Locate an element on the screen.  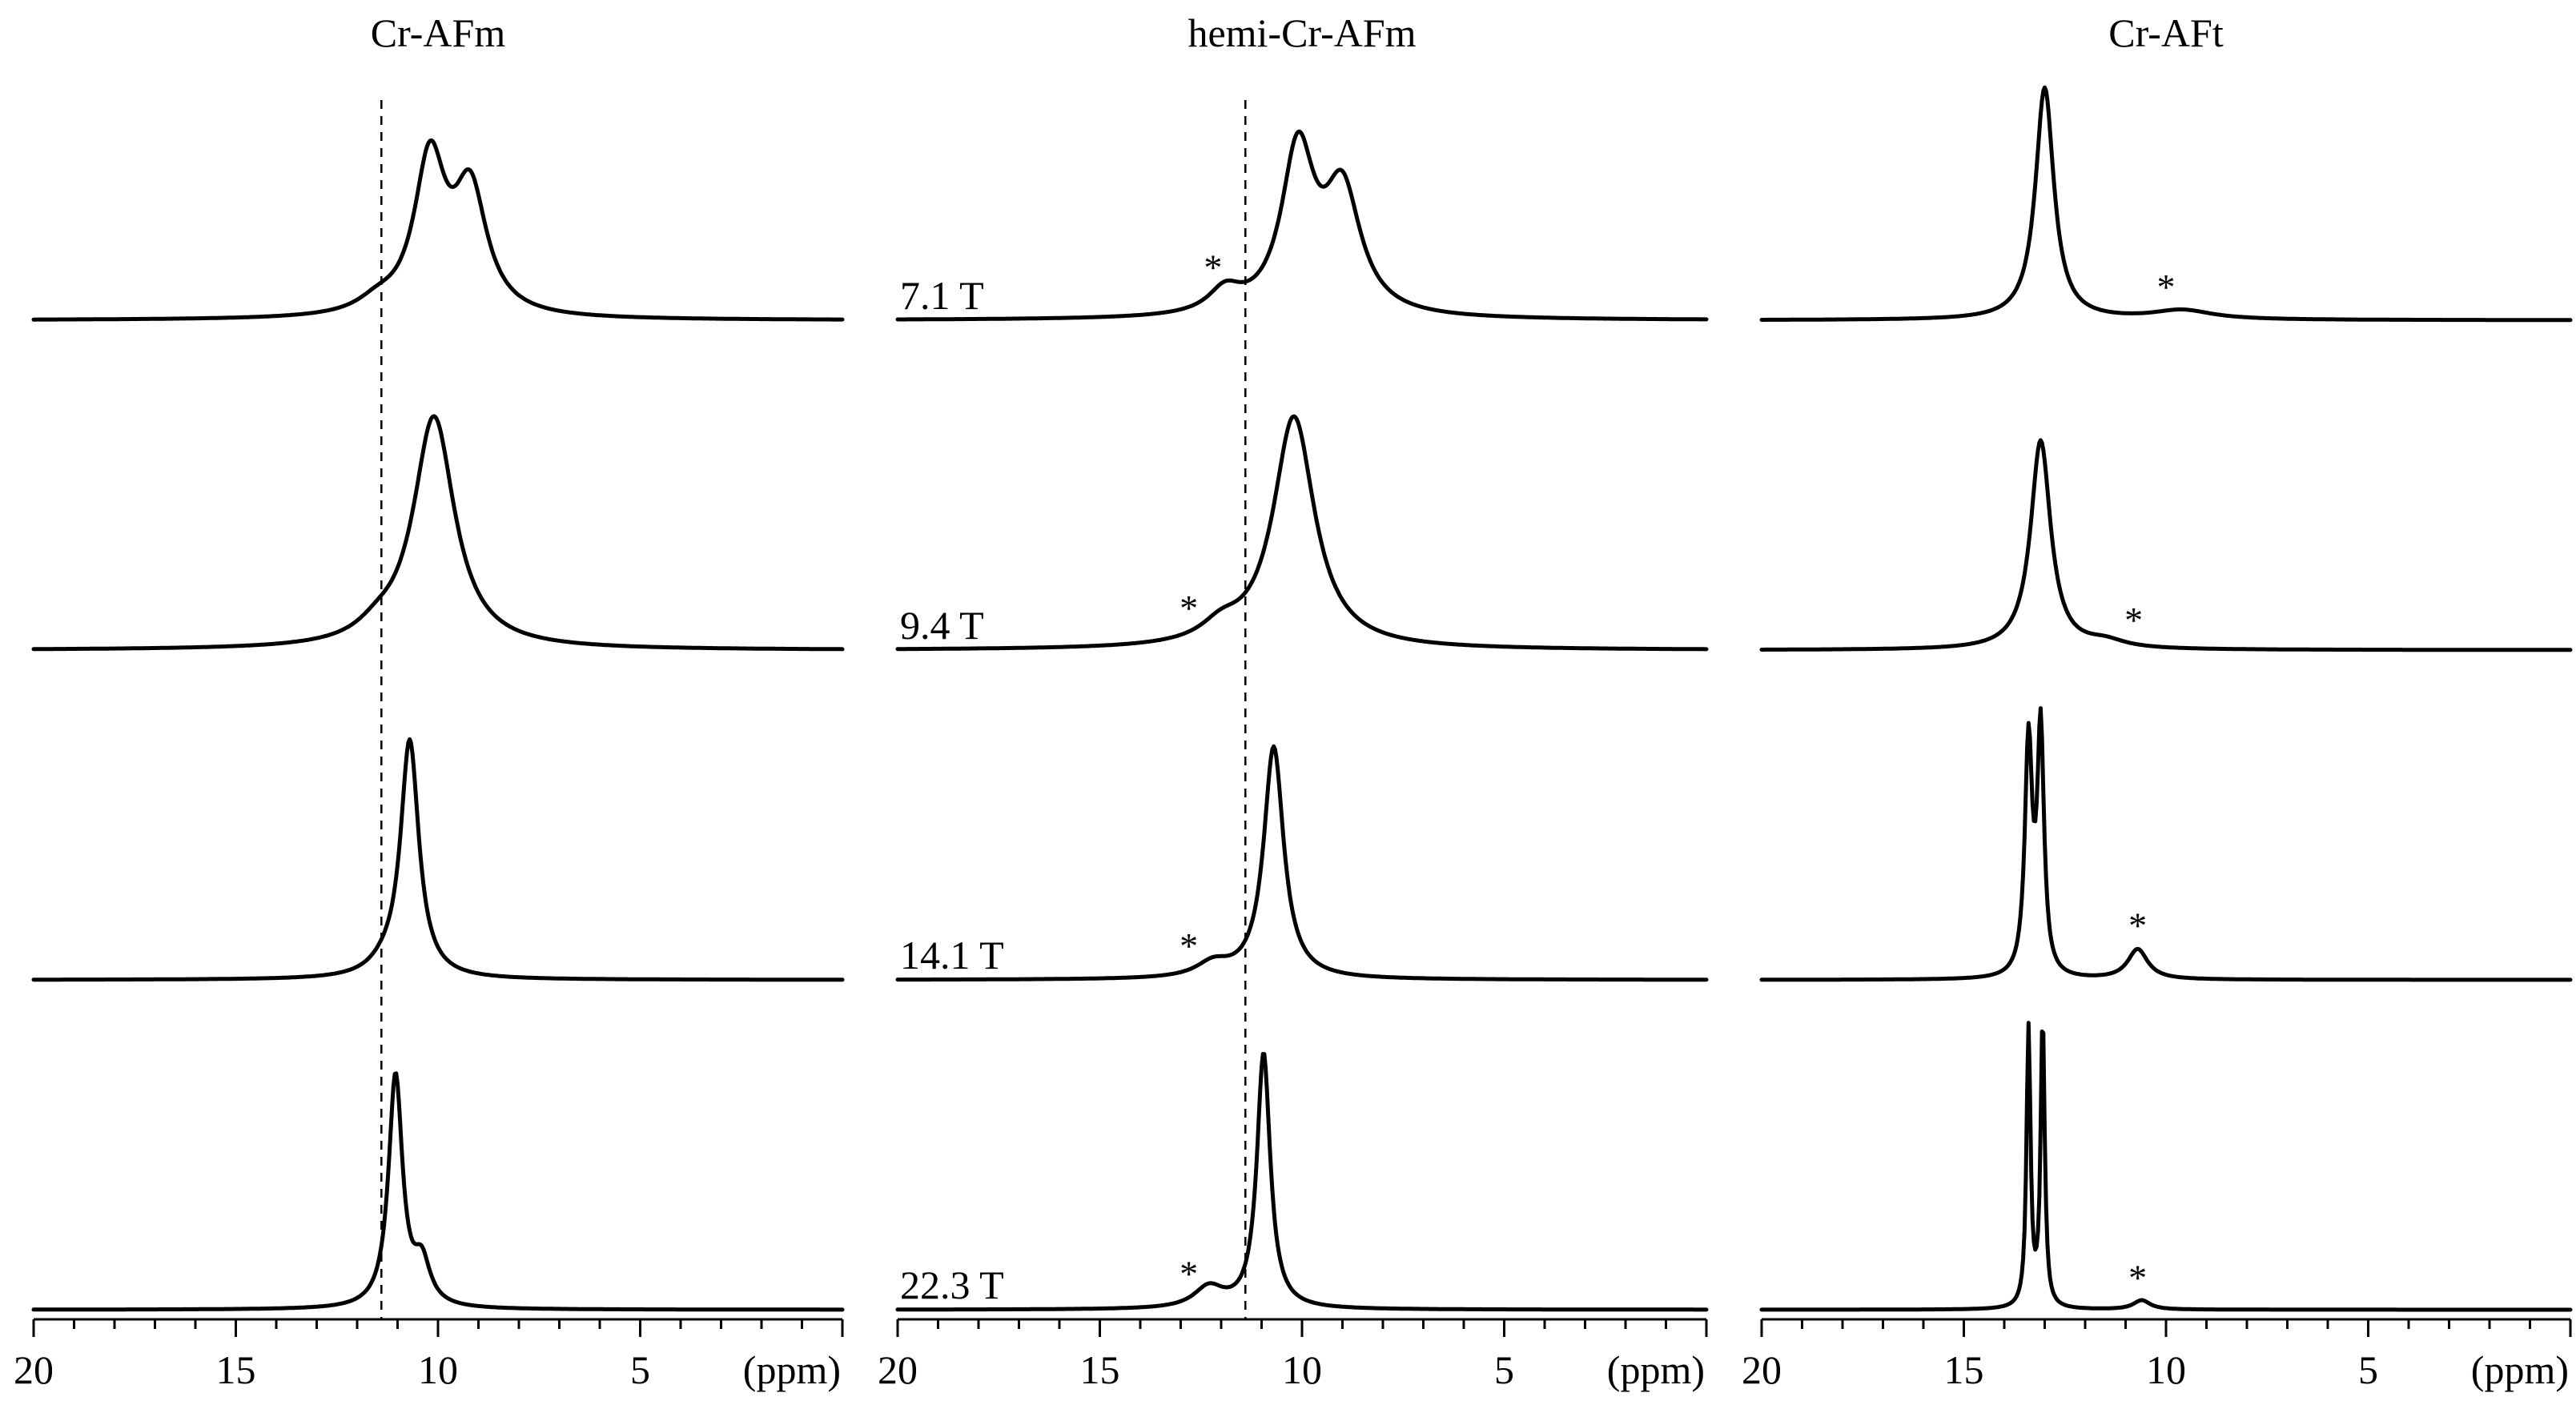
field-label: 9.4 T is located at coordinates (942, 625).